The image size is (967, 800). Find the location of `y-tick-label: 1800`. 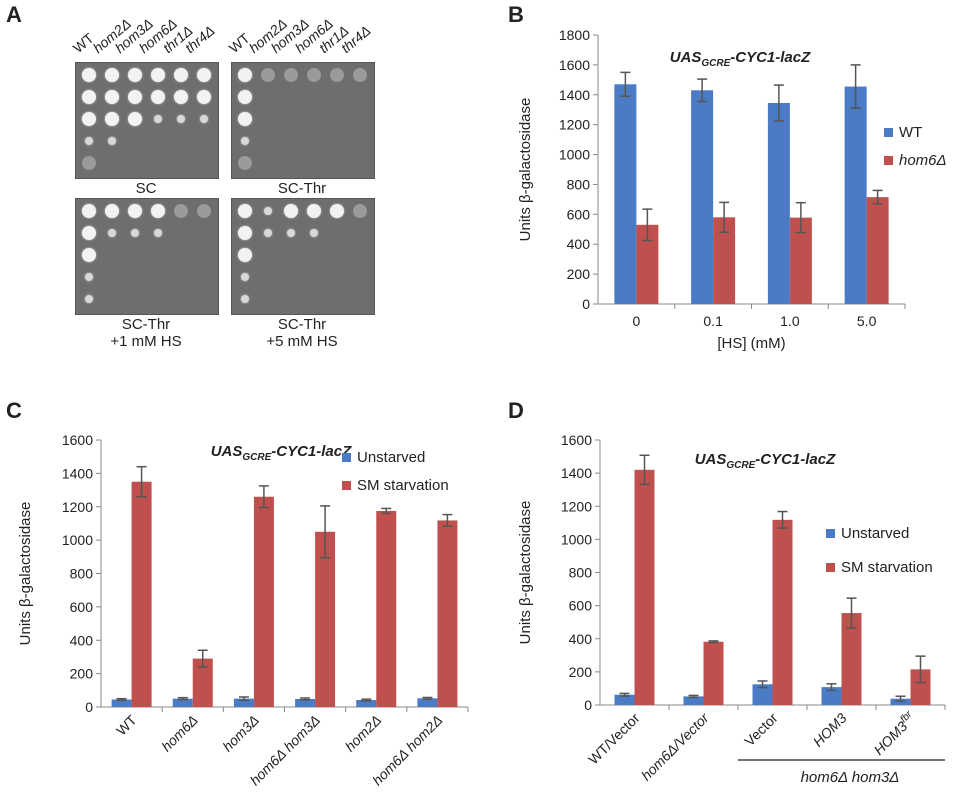

y-tick-label: 1800 is located at coordinates (574, 35).